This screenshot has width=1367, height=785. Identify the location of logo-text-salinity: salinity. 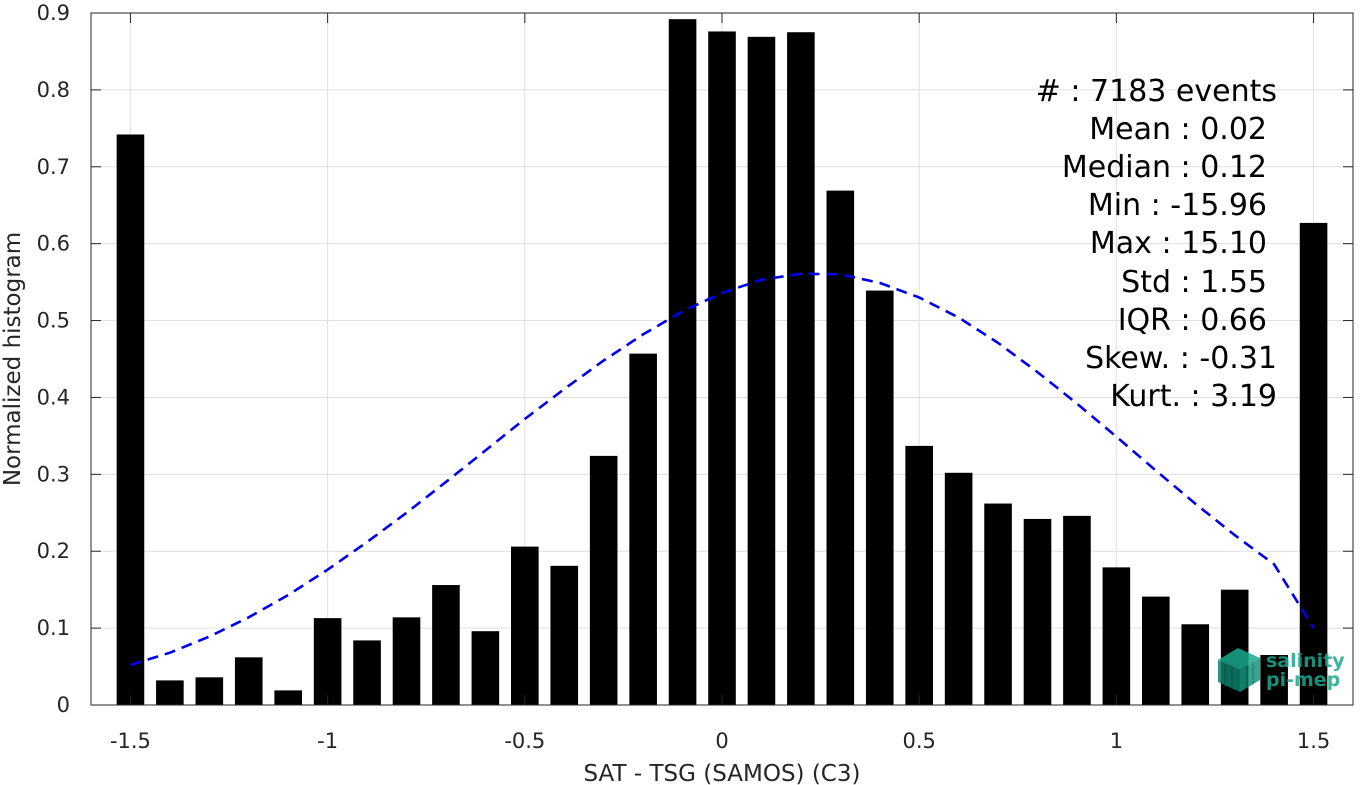
(1305, 661).